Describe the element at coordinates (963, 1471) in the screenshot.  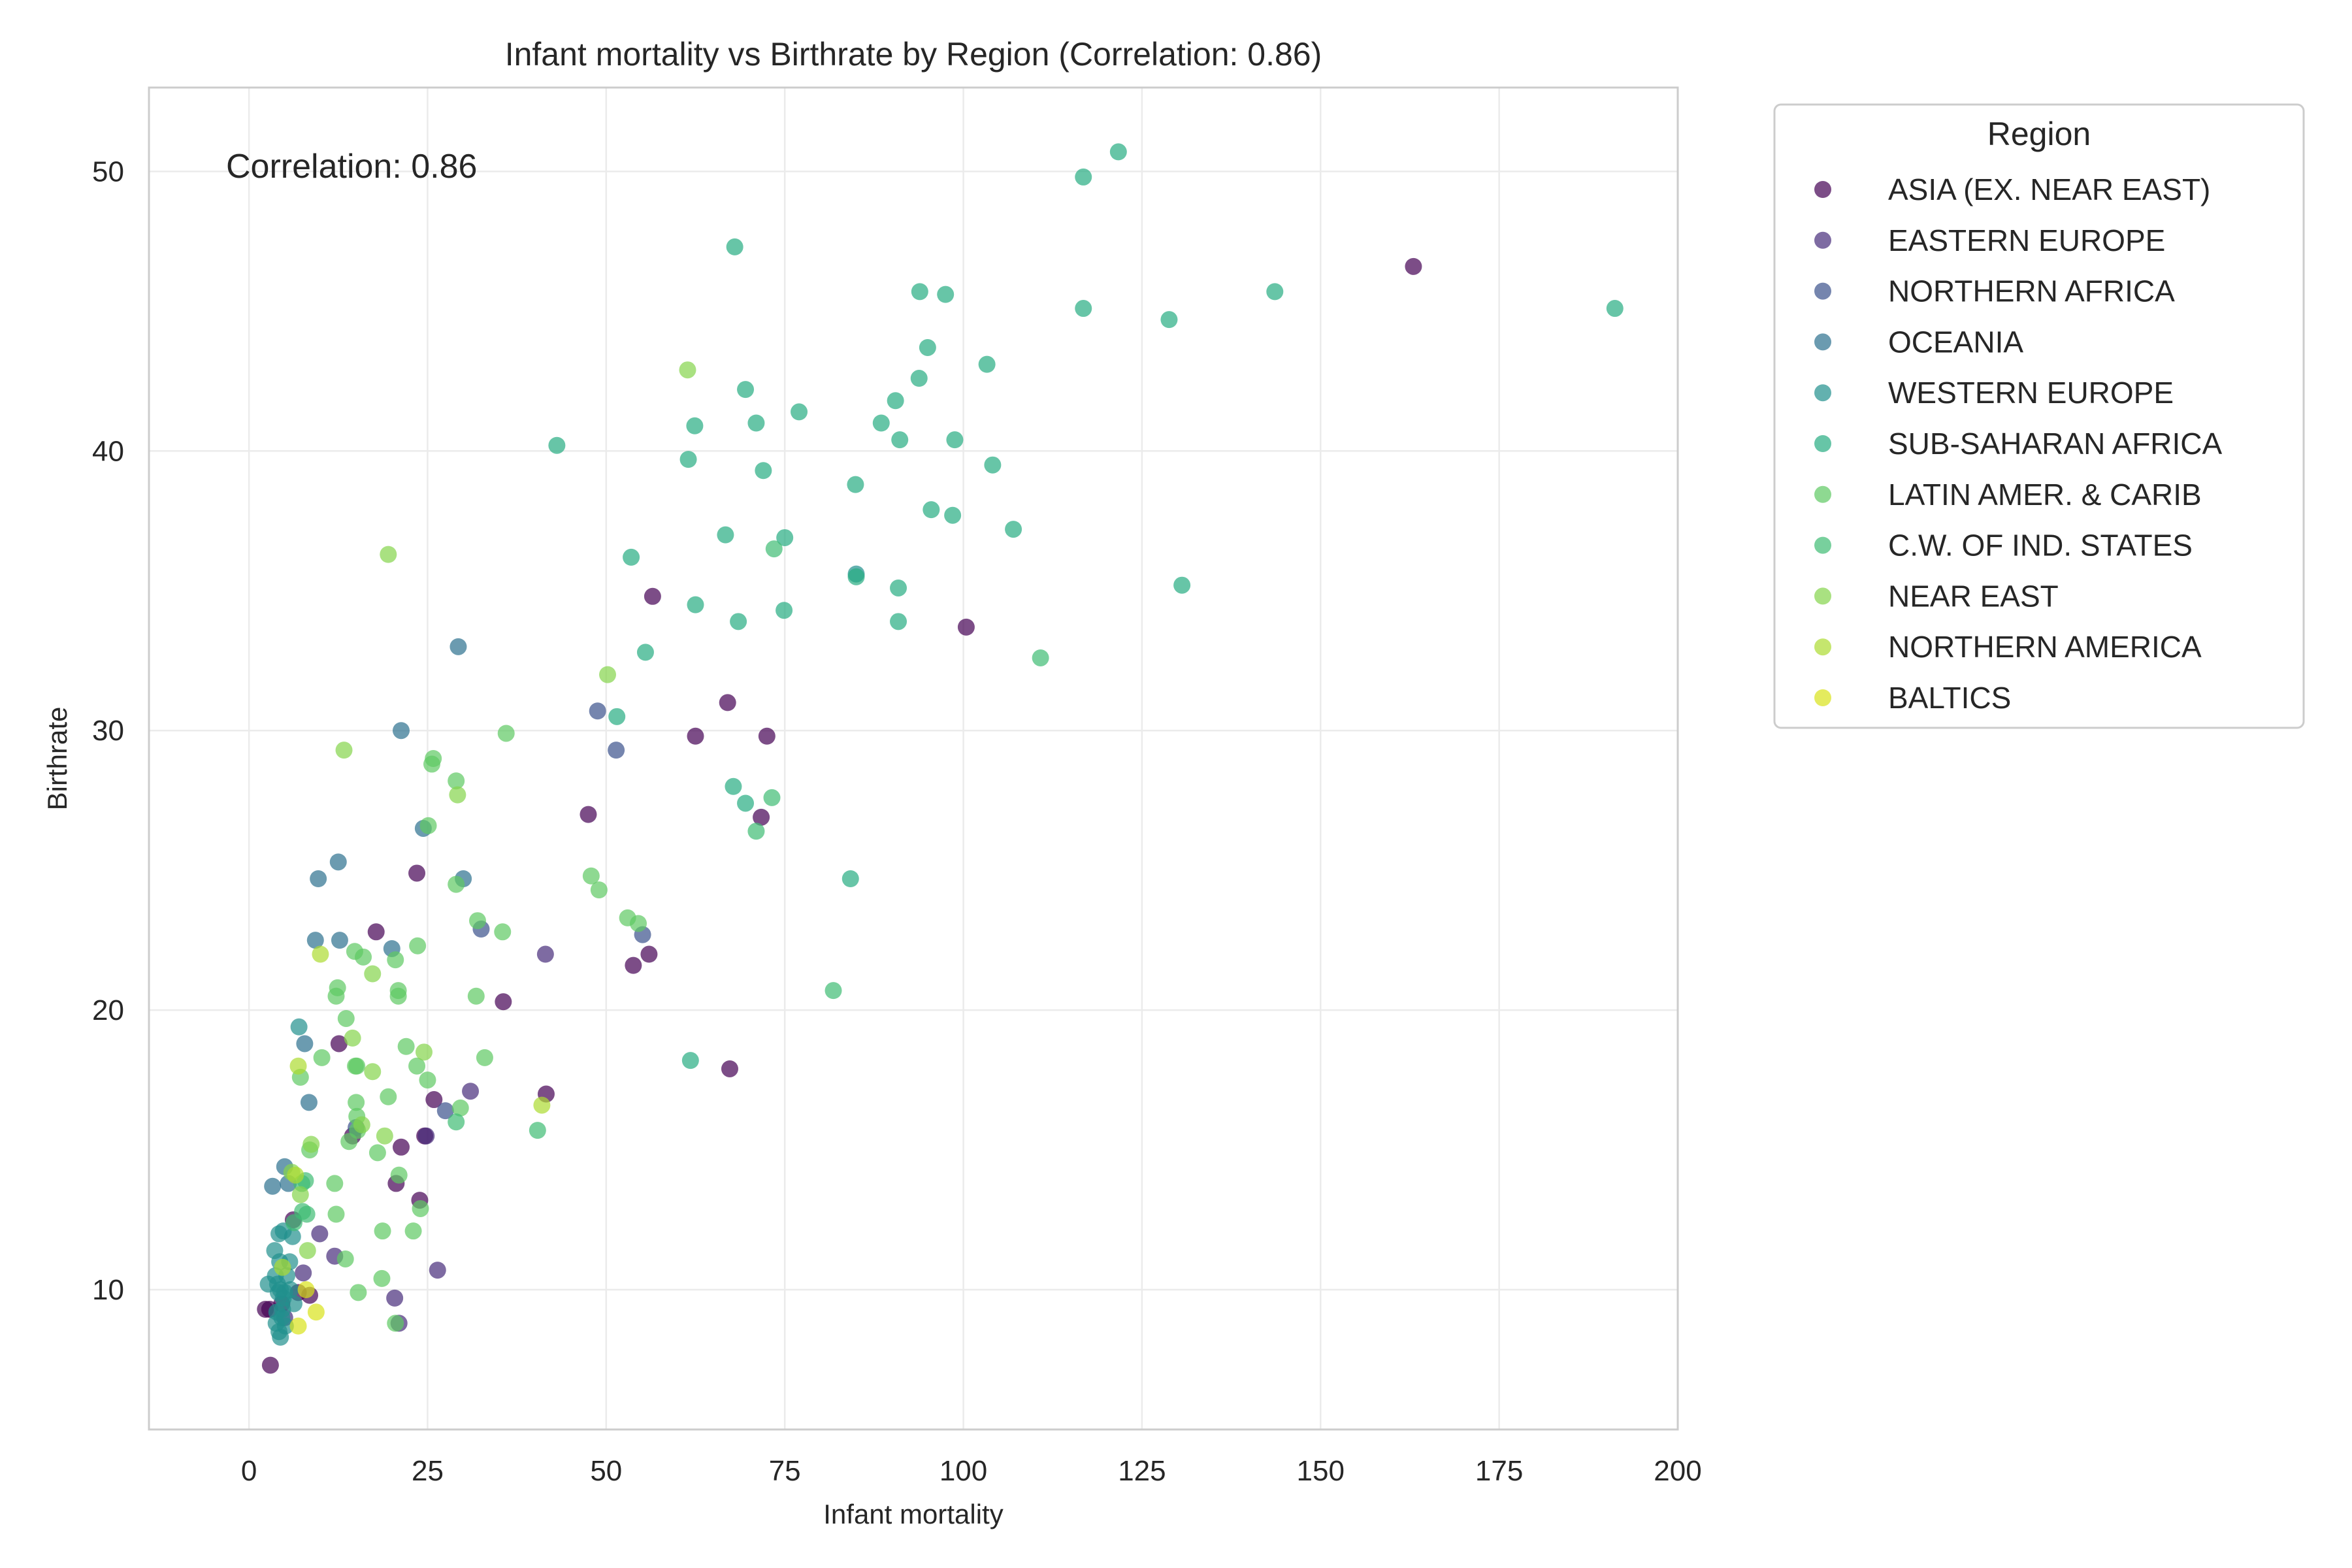
I see `x-tick-label: 100` at that location.